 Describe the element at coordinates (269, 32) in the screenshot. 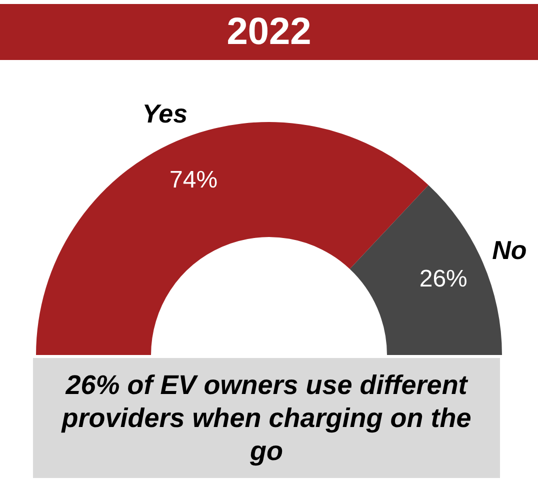

I see `chart-title: 2022` at that location.